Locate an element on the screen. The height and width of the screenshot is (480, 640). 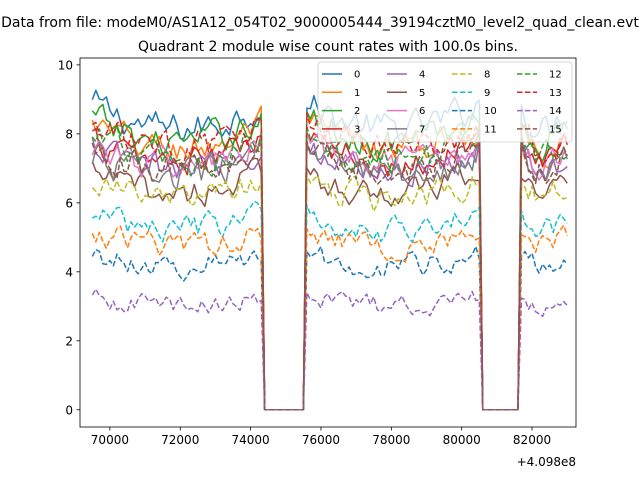
legend-label: 0 is located at coordinates (357, 75).